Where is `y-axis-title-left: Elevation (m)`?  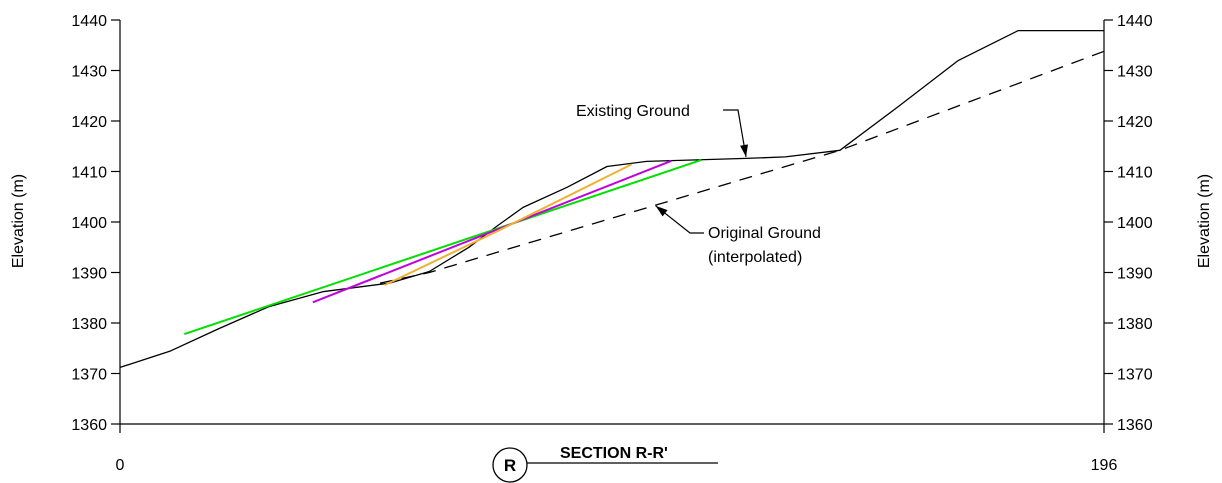
y-axis-title-left: Elevation (m) is located at coordinates (18, 221).